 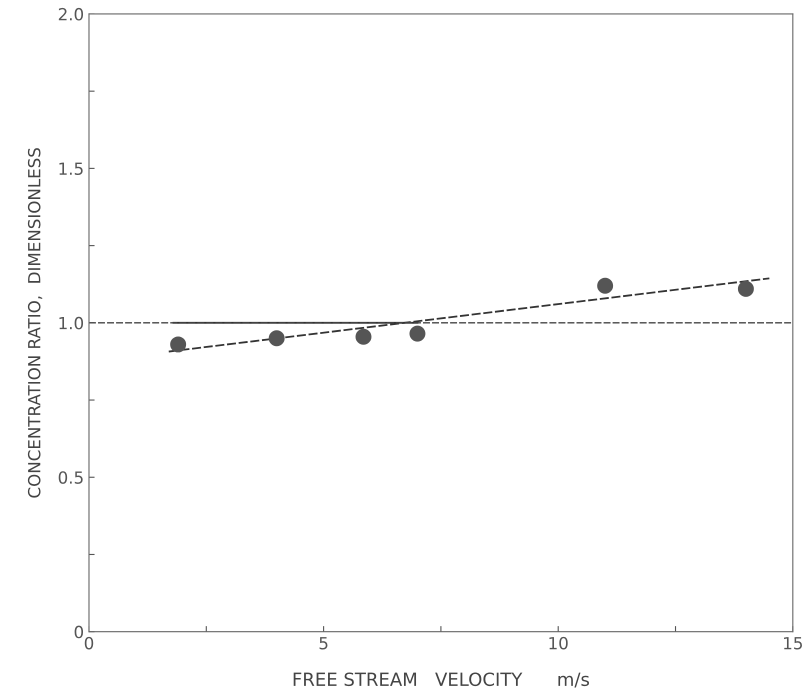 What do you see at coordinates (71, 168) in the screenshot?
I see `y-tick-label: 1.5` at bounding box center [71, 168].